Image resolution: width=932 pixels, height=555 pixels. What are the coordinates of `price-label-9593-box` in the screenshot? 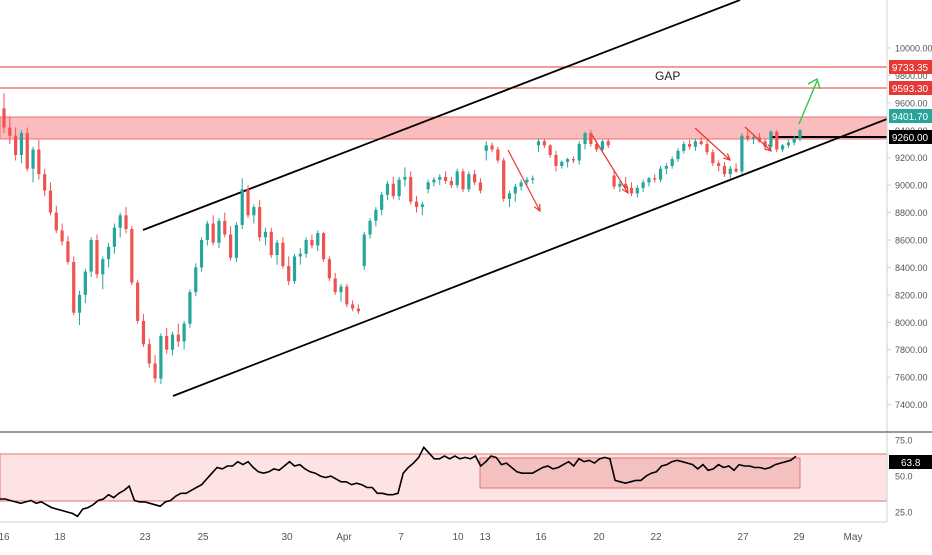 It's located at (910, 88).